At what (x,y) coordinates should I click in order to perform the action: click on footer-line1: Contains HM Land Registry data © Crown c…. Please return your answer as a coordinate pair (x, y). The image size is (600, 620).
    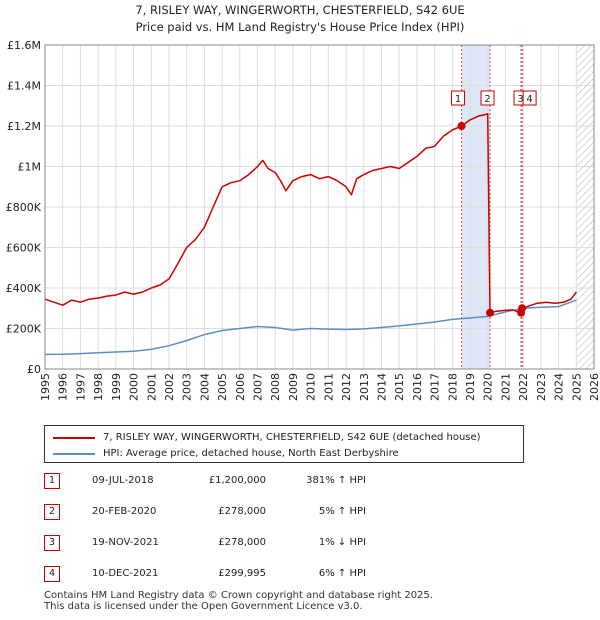
    Looking at the image, I should click on (238, 595).